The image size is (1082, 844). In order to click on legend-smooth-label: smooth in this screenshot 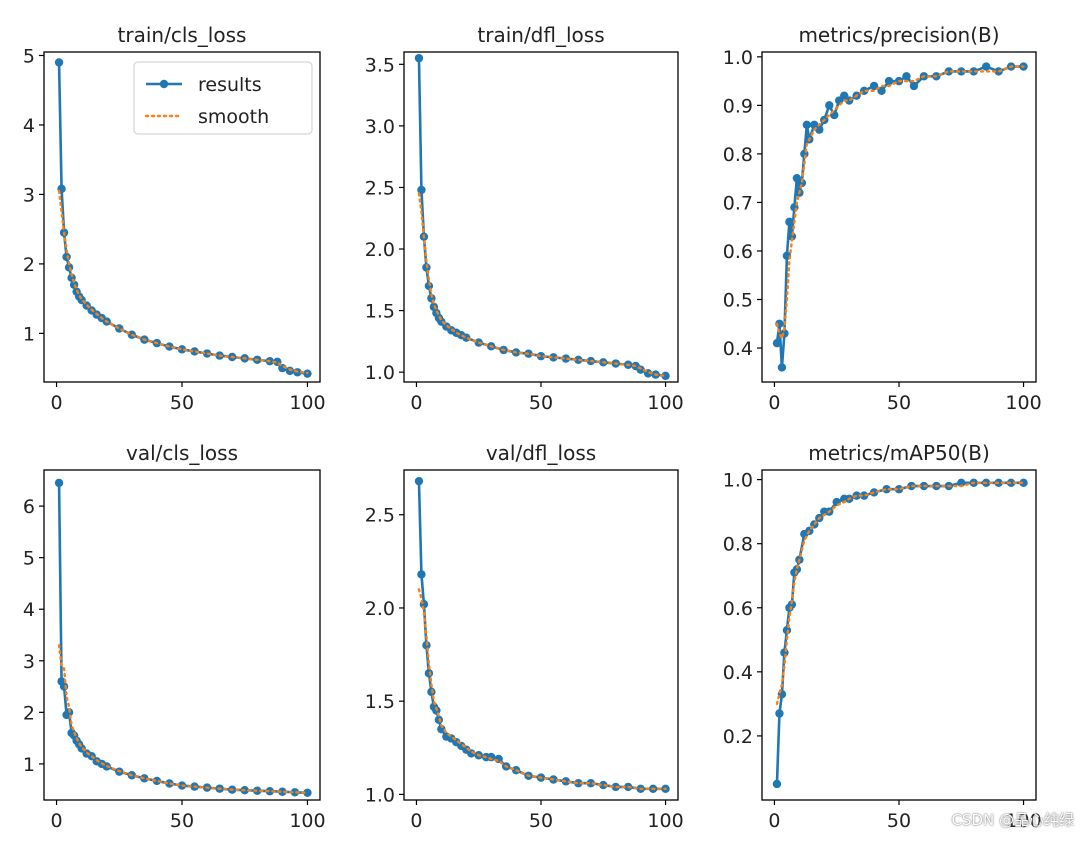, I will do `click(233, 117)`.